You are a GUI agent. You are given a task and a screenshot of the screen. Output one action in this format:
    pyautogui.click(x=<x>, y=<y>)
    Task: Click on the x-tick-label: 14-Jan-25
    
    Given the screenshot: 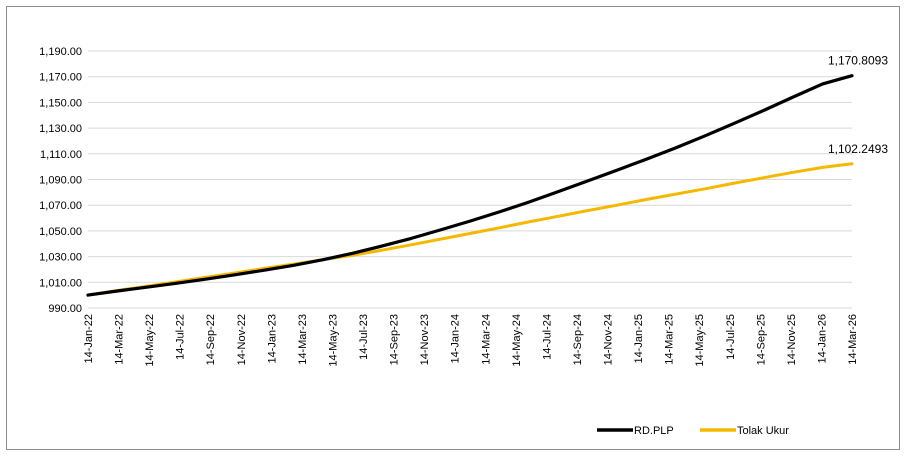 What is the action you would take?
    pyautogui.click(x=639, y=339)
    